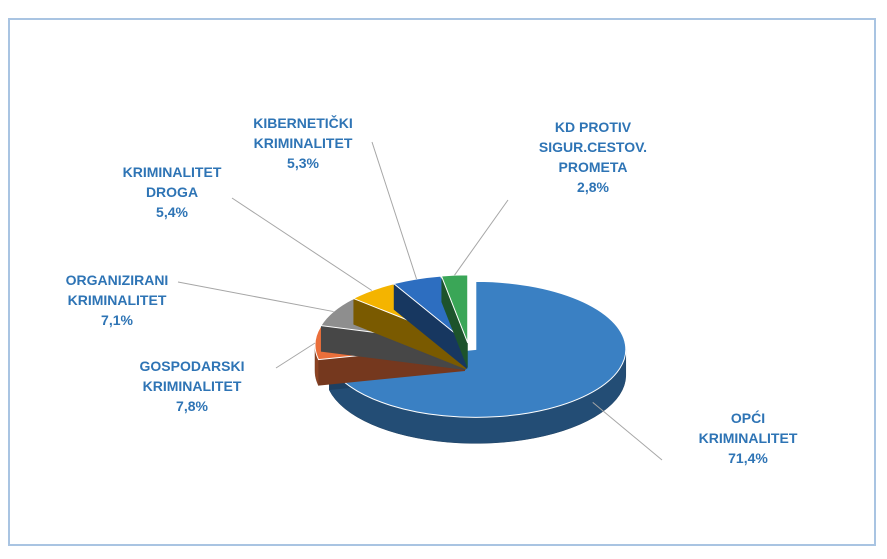 This screenshot has height=559, width=887. What do you see at coordinates (593, 187) in the screenshot?
I see `value-label: 2,8%` at bounding box center [593, 187].